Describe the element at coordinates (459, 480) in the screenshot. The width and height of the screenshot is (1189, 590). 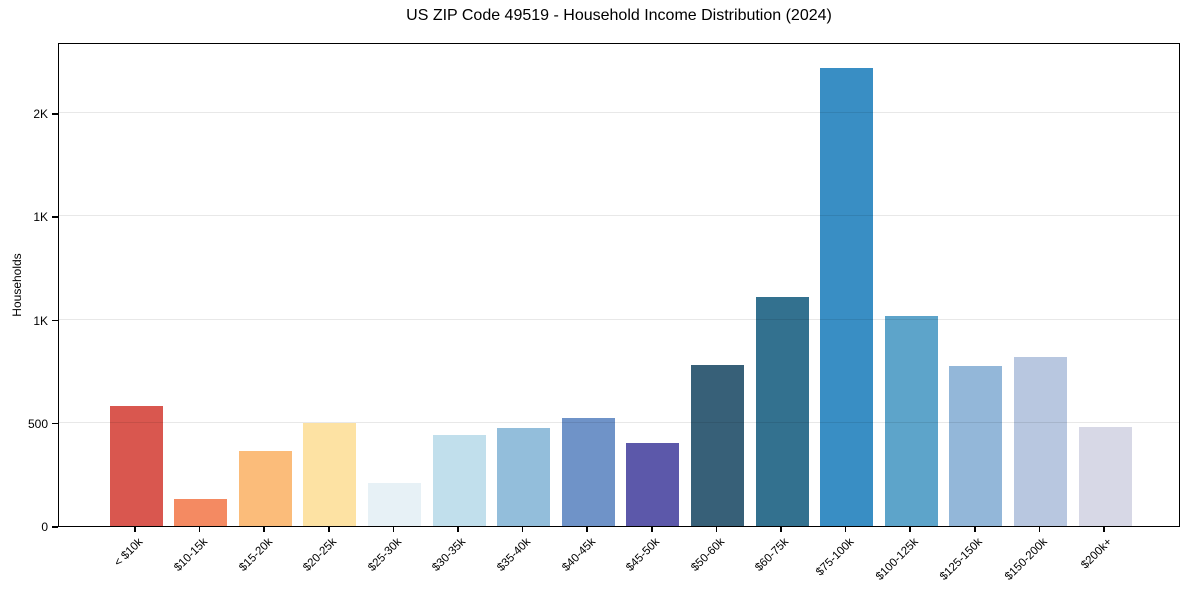
I see `bar-$30-35k` at that location.